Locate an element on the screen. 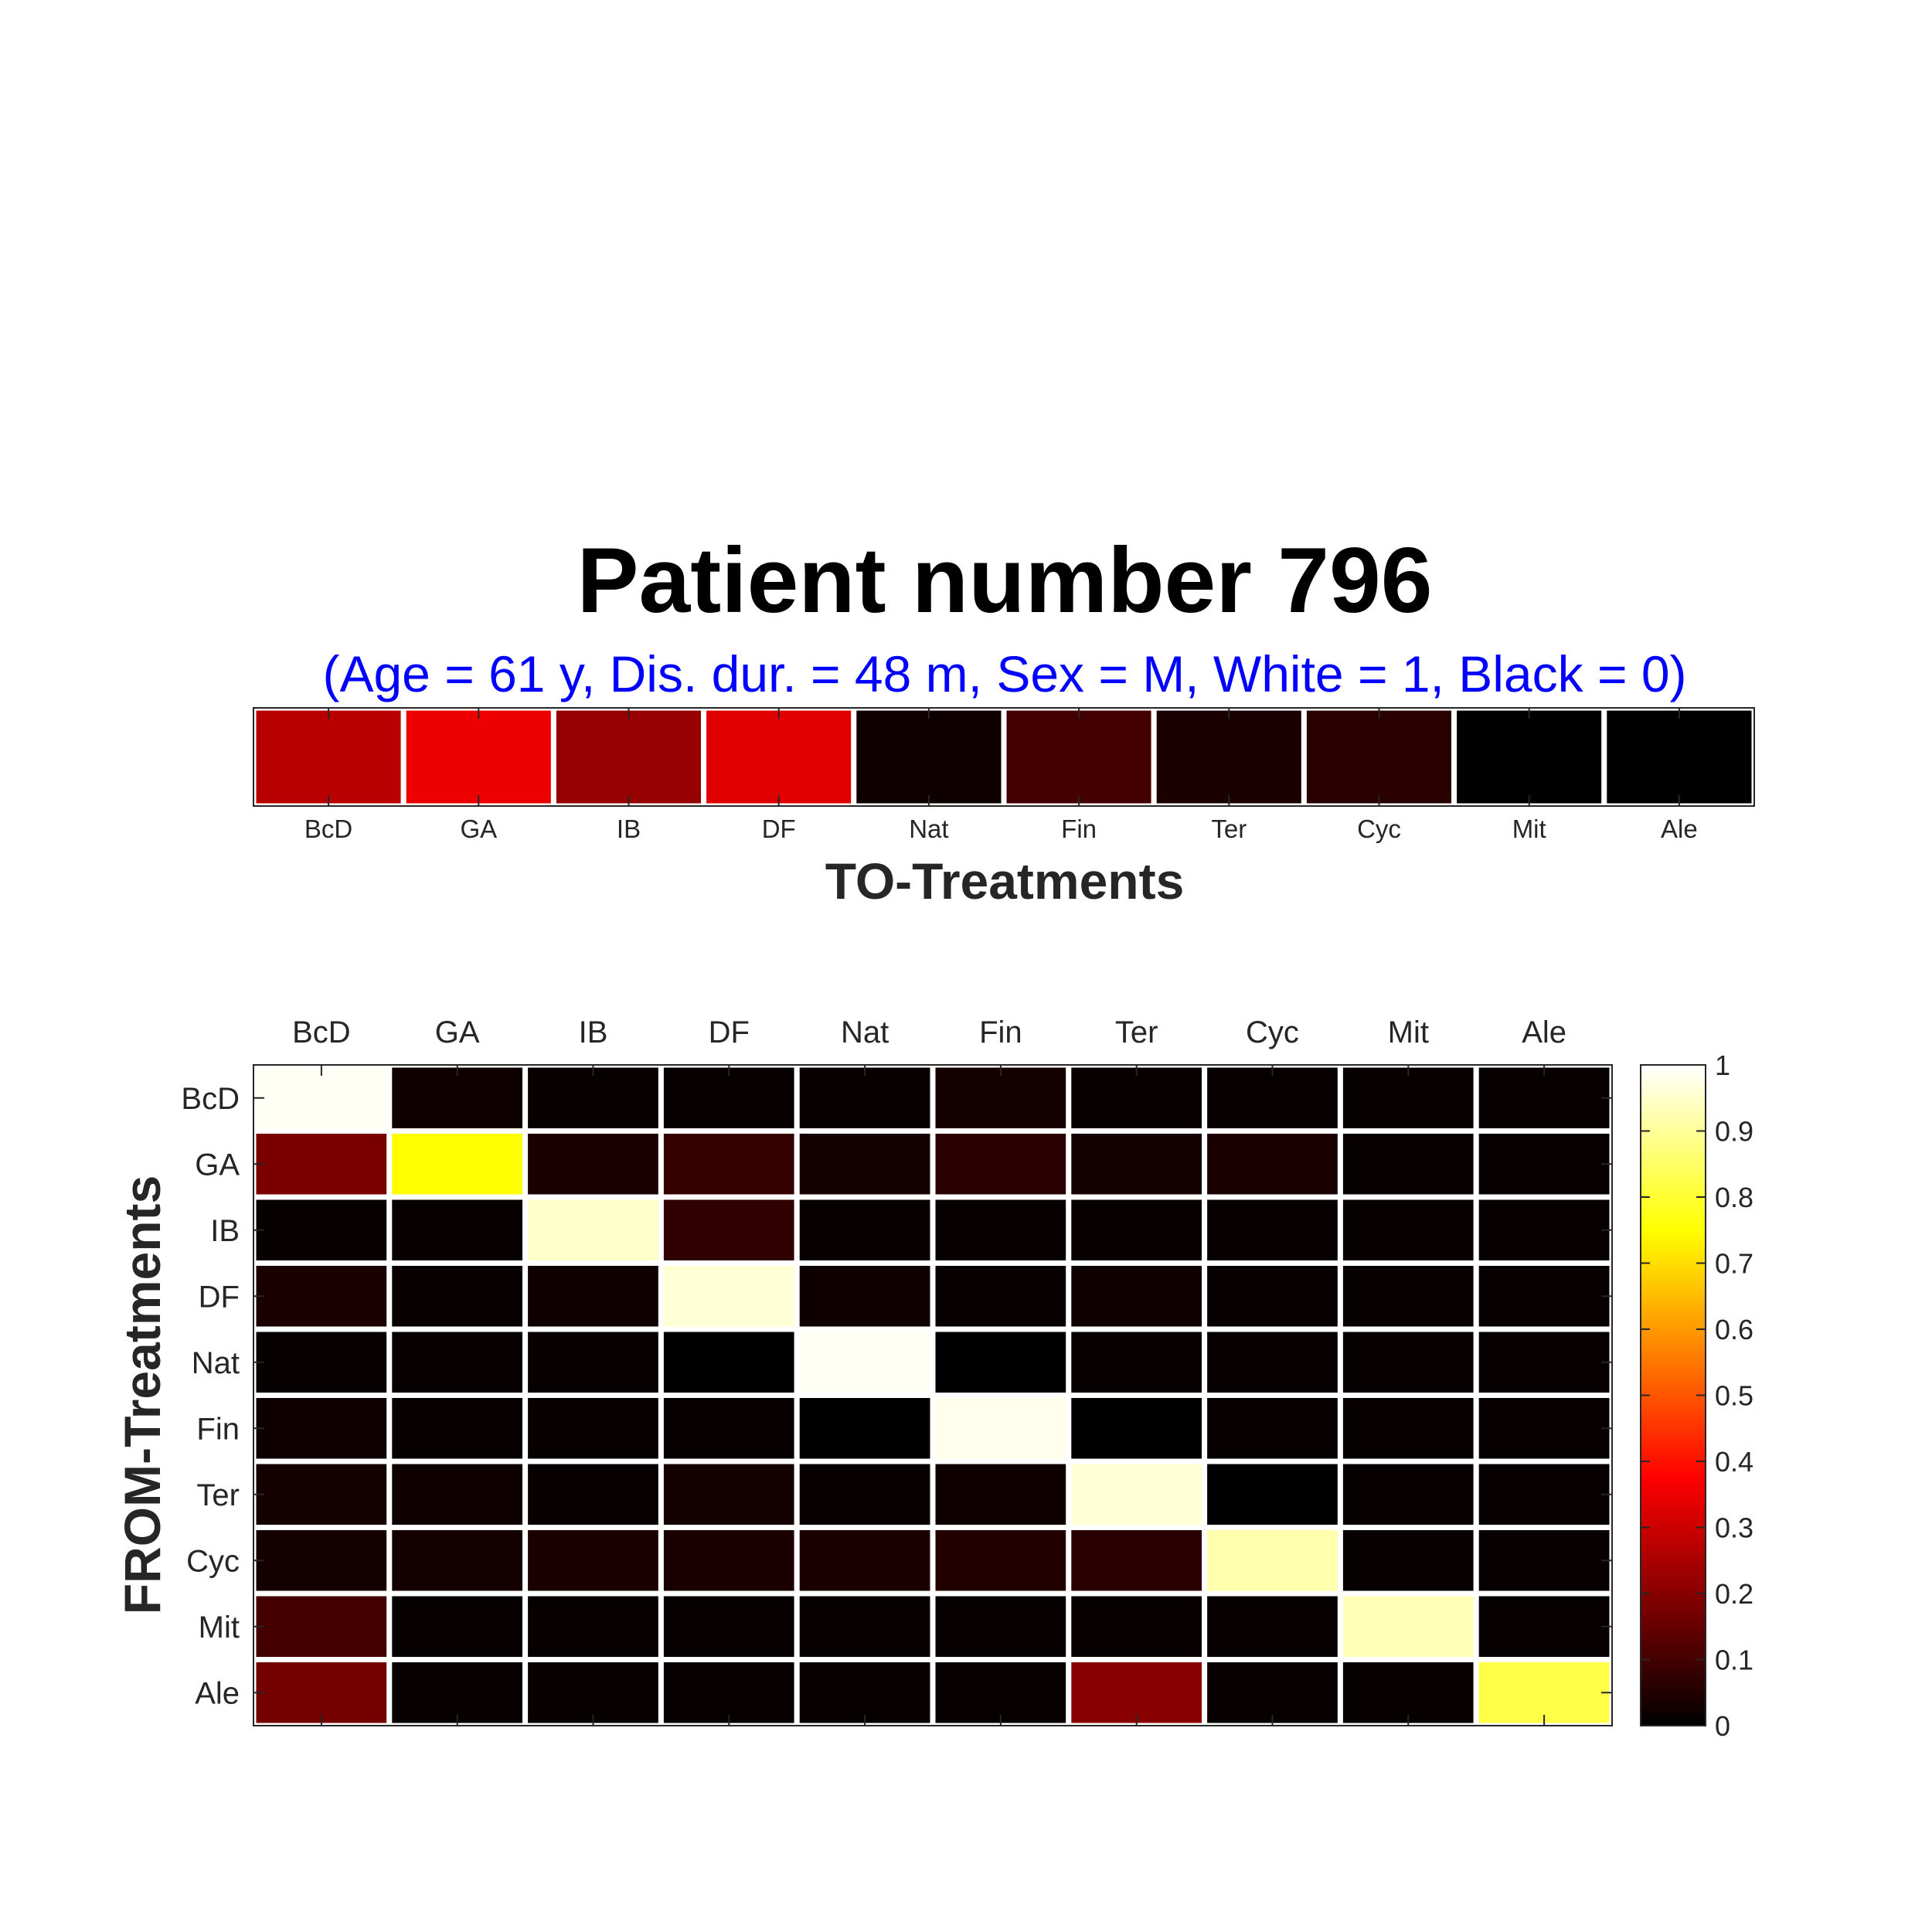 Image resolution: width=1932 pixels, height=1932 pixels. cell-ga-ib is located at coordinates (593, 1164).